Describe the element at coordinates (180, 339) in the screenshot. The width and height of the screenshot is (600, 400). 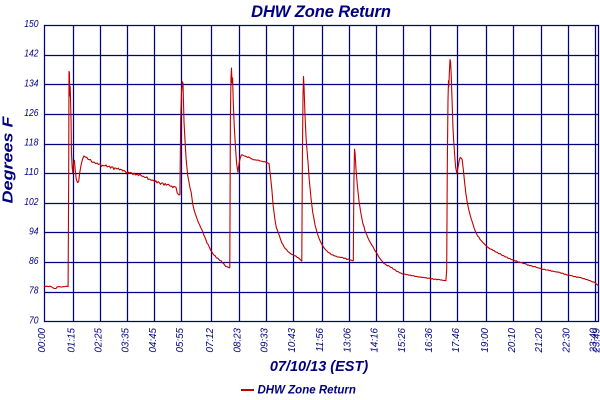
I see `svg-text: 05:55` at that location.